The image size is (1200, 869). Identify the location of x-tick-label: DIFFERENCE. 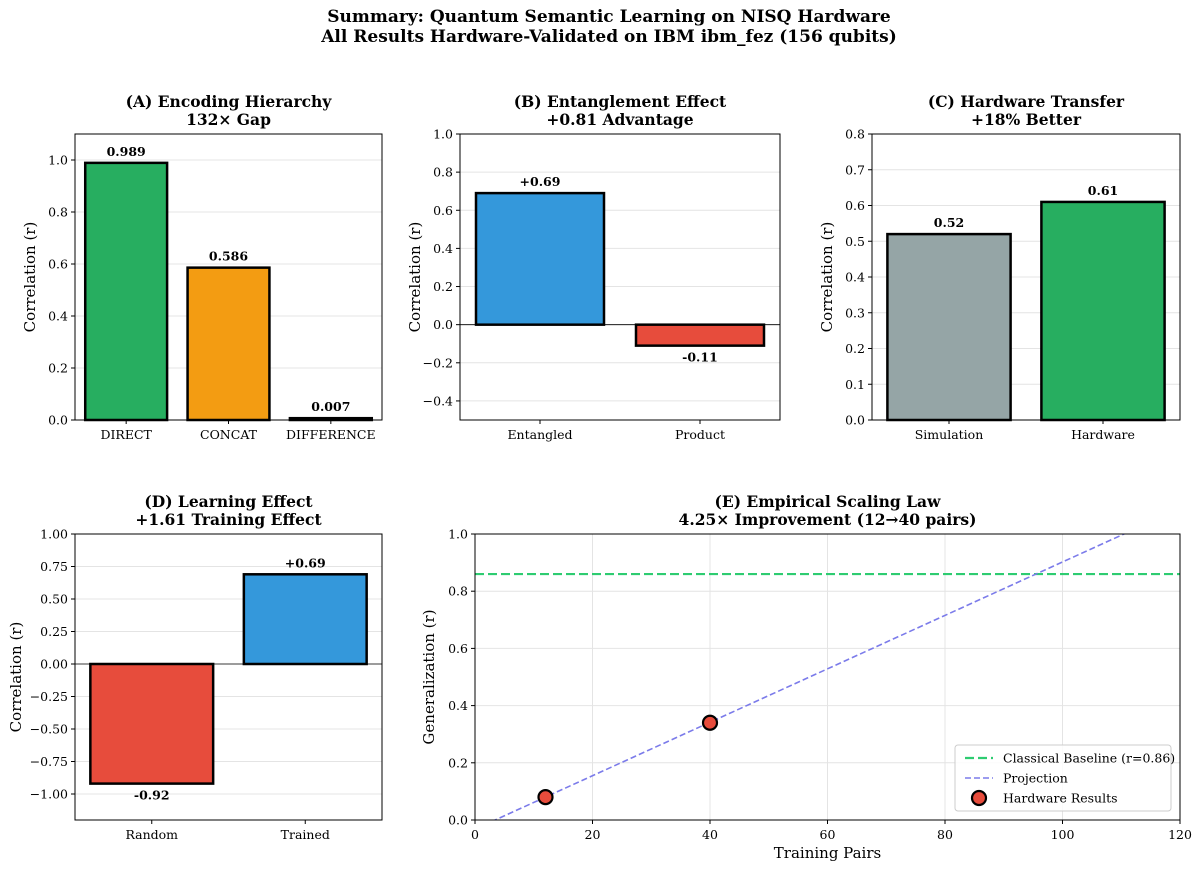
(331, 434).